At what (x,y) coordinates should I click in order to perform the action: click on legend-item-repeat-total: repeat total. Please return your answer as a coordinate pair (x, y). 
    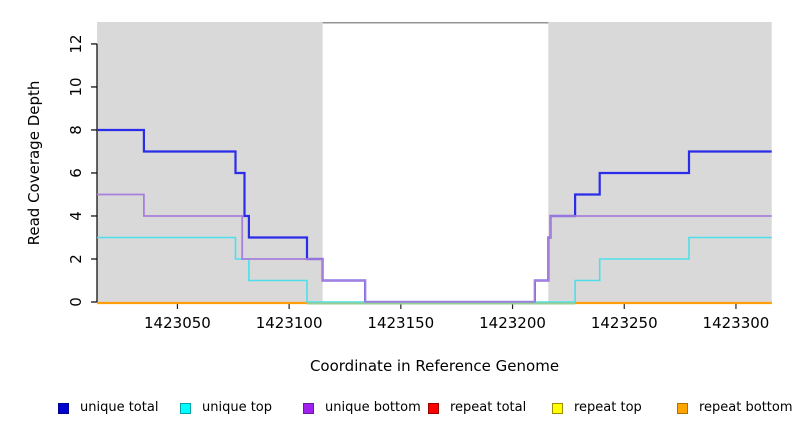
    Looking at the image, I should click on (477, 408).